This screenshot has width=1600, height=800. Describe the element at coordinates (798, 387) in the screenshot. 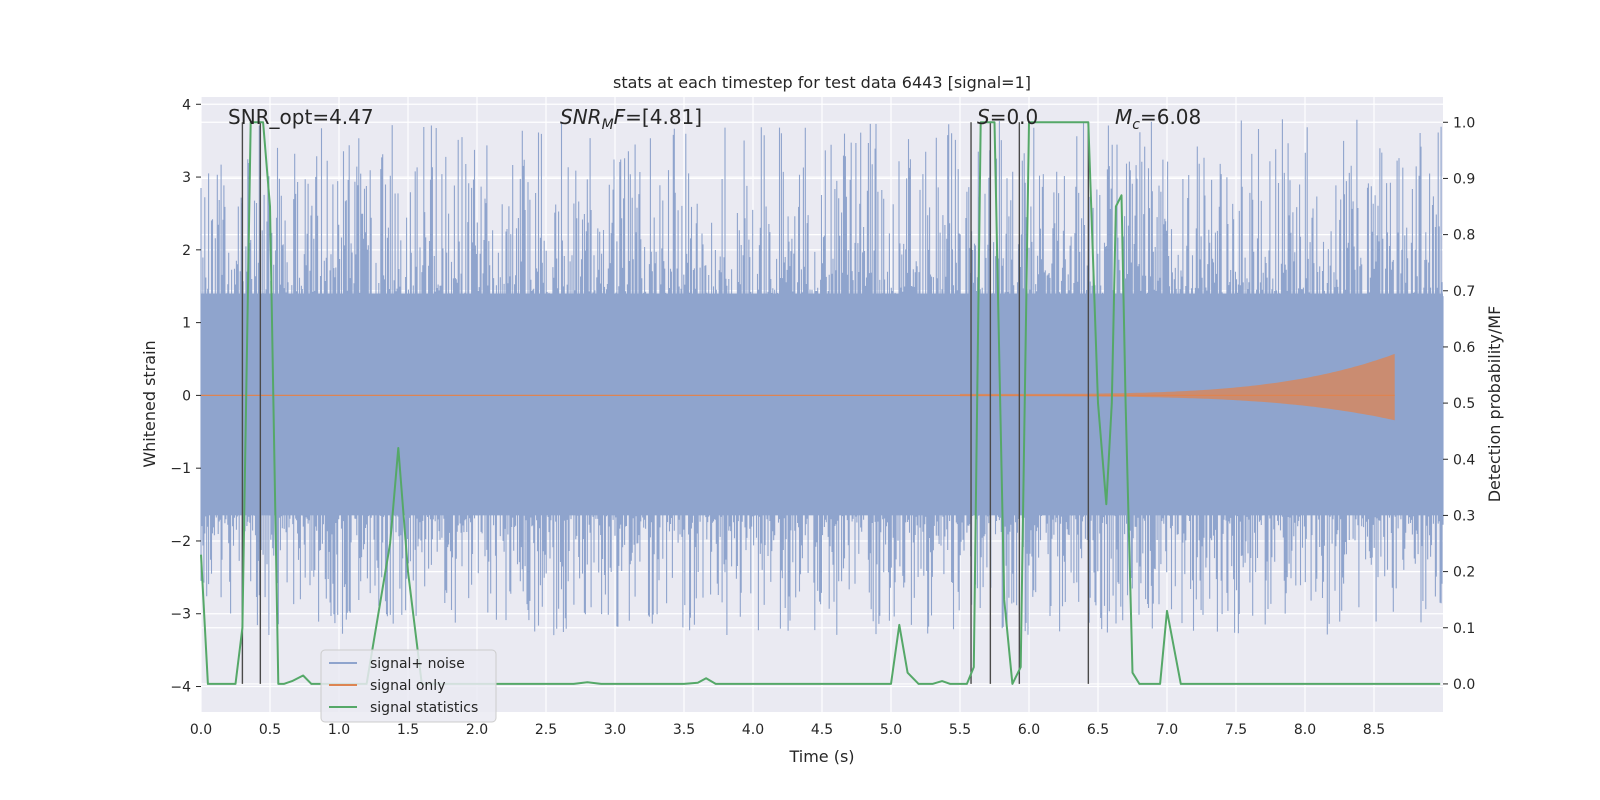

I see `signal-only-series-layer` at that location.